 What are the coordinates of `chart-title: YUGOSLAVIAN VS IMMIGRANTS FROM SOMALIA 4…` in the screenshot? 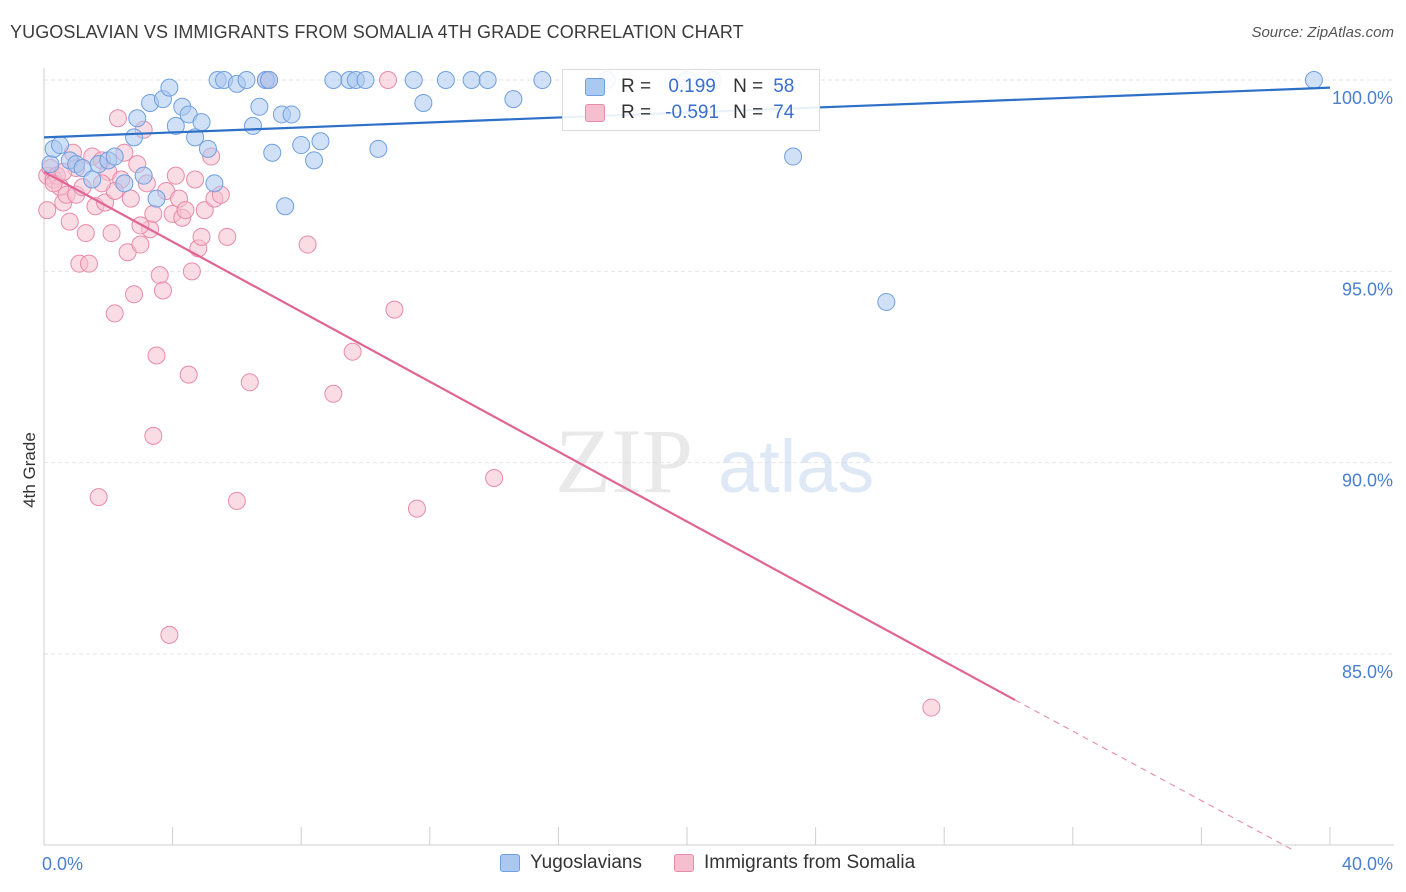 It's located at (377, 32).